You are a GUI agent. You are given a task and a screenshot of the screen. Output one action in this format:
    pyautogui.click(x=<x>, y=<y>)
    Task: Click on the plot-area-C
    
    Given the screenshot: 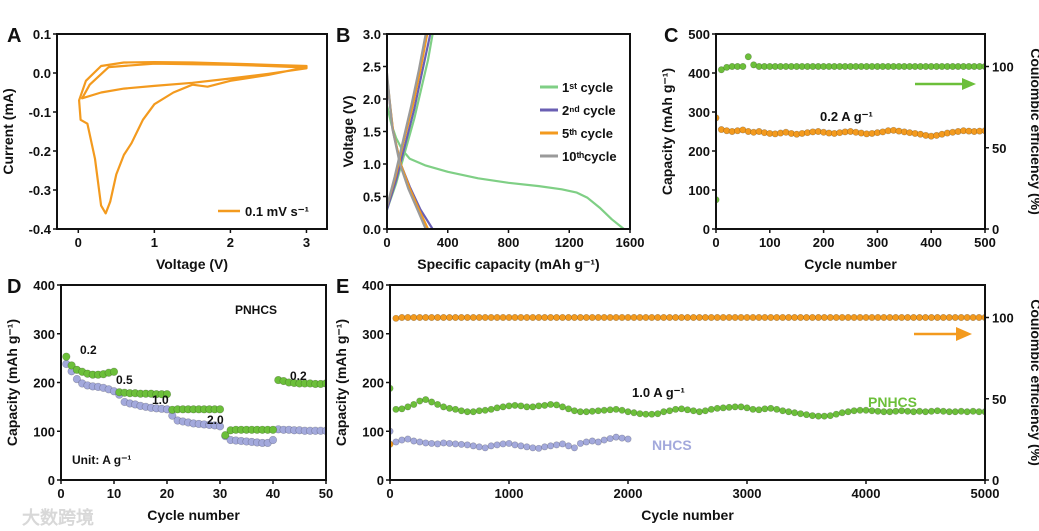 What is the action you would take?
    pyautogui.click(x=850, y=128)
    